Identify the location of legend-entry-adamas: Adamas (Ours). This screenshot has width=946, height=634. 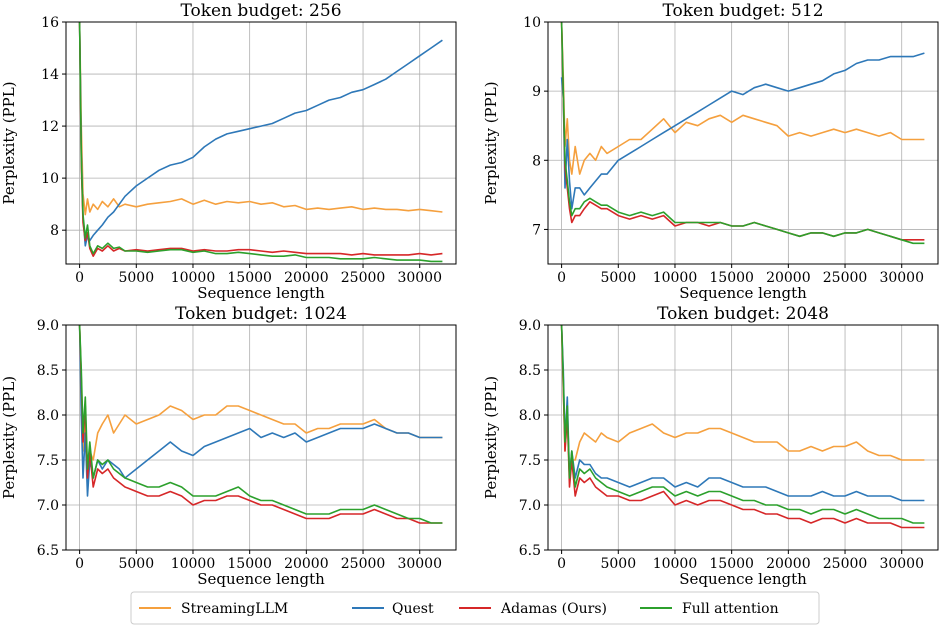
(533, 609).